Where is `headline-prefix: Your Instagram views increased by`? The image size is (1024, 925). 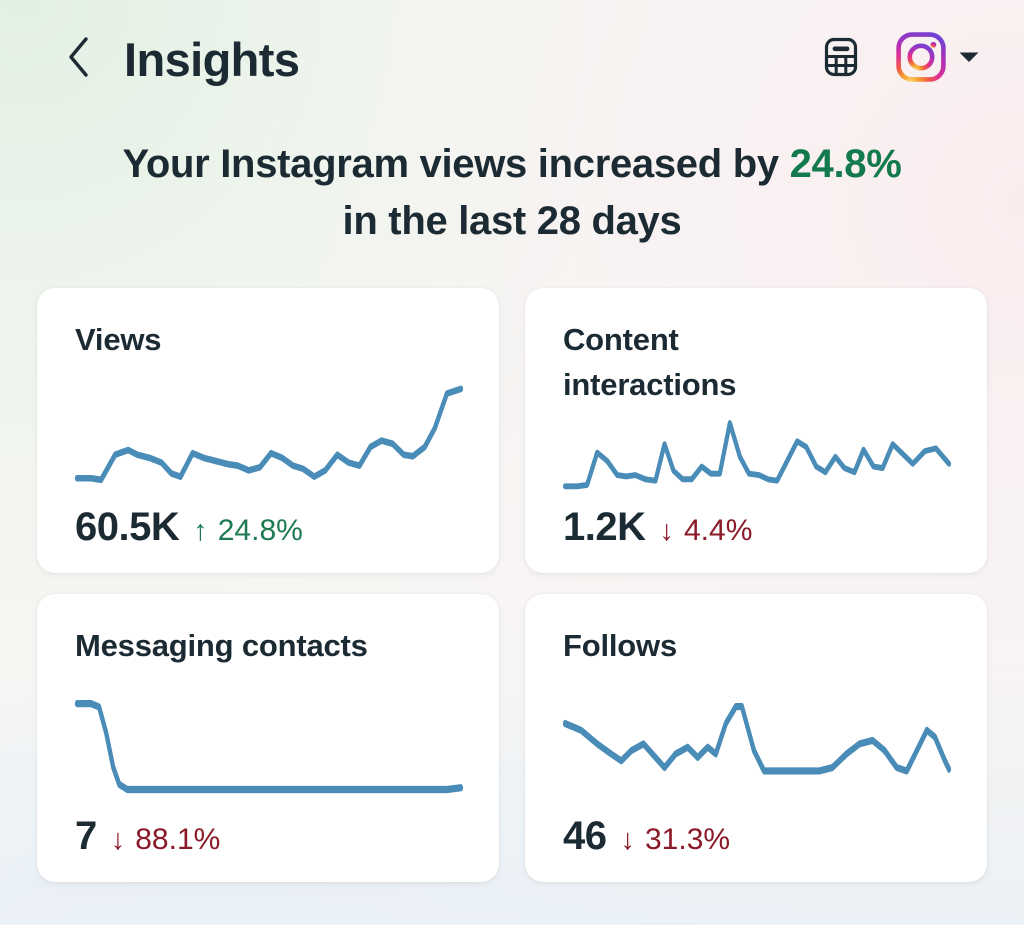
headline-prefix: Your Instagram views increased by is located at coordinates (456, 164).